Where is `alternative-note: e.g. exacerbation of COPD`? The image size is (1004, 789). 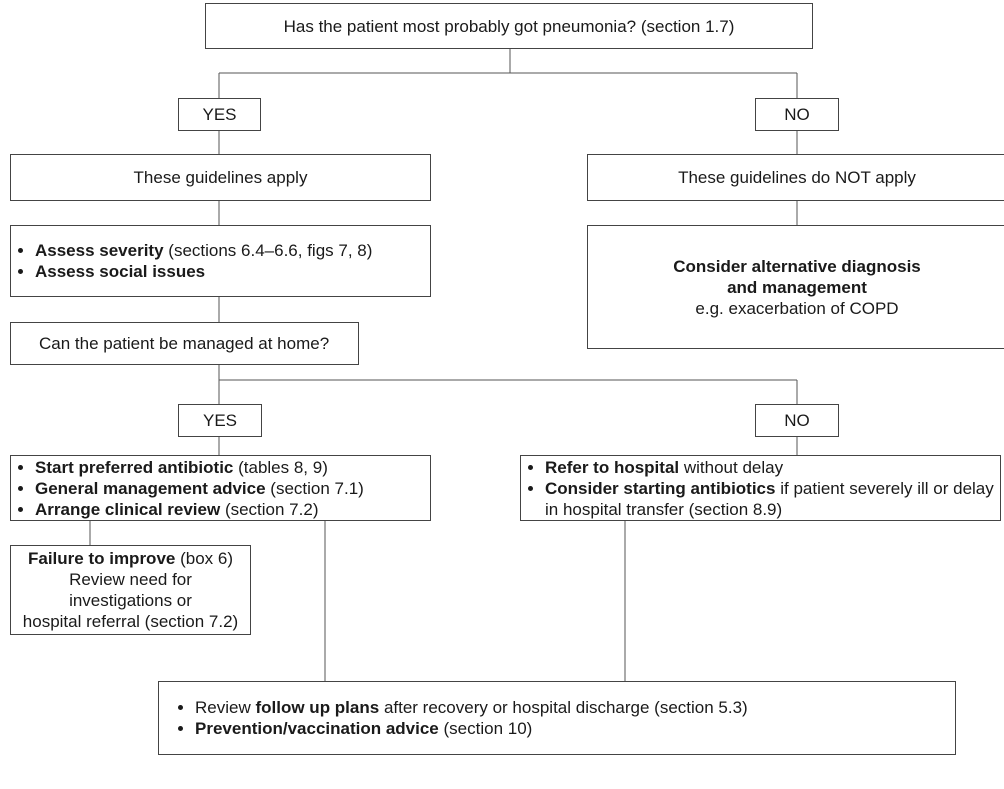 alternative-note: e.g. exacerbation of COPD is located at coordinates (797, 308).